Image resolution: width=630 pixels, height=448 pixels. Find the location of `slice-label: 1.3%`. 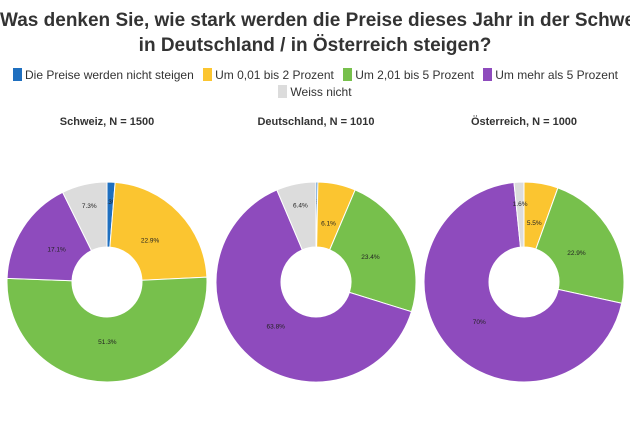

slice-label: 1.3% is located at coordinates (110, 202).